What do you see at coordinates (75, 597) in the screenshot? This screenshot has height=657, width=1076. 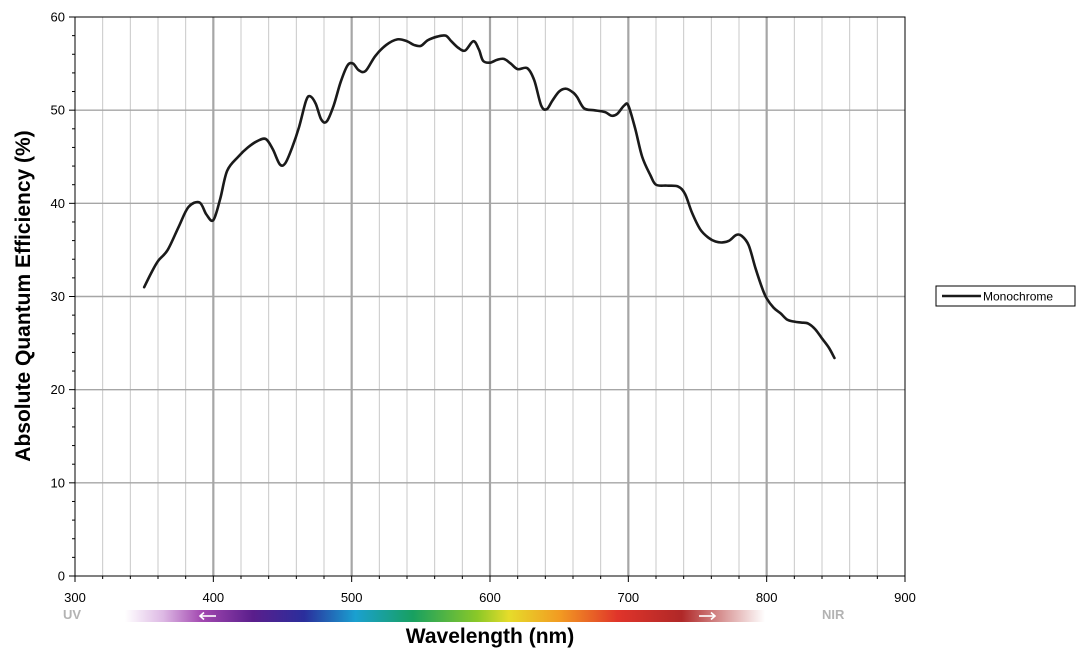 I see `x-tick-label: 300` at bounding box center [75, 597].